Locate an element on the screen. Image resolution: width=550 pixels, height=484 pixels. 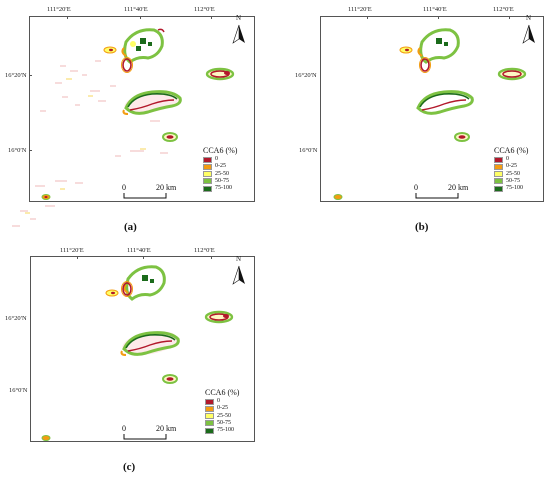
panel-caption: (a) is located at coordinates (130, 227).